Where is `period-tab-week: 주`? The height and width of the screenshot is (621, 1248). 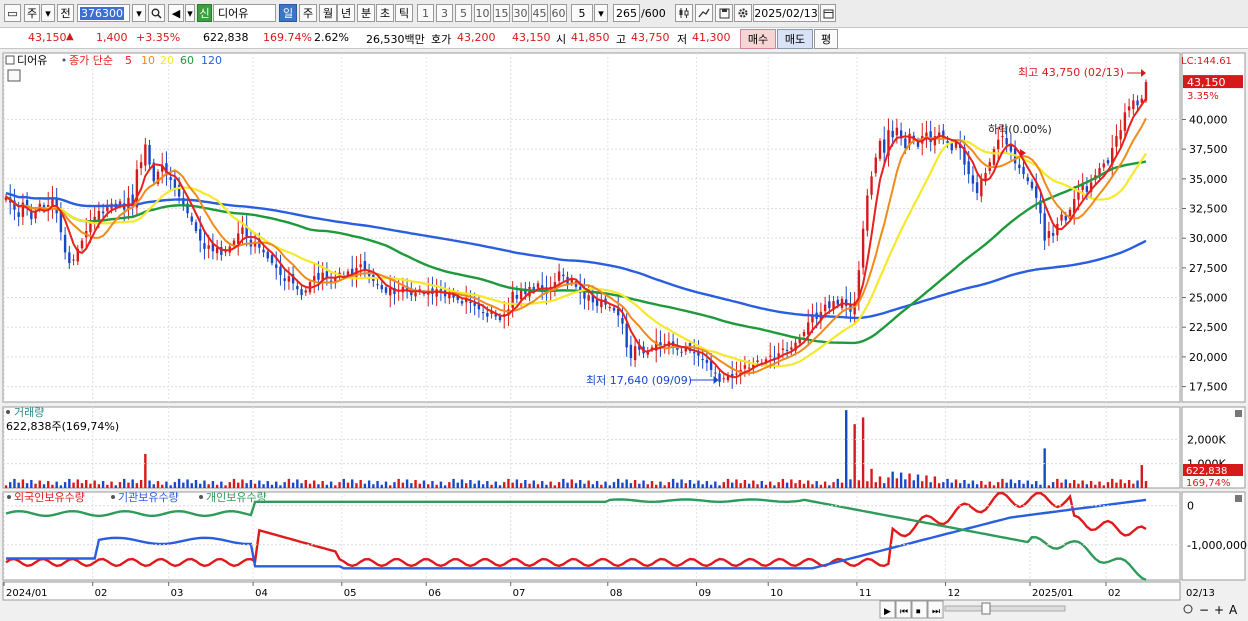
period-tab-week: 주 is located at coordinates (308, 13).